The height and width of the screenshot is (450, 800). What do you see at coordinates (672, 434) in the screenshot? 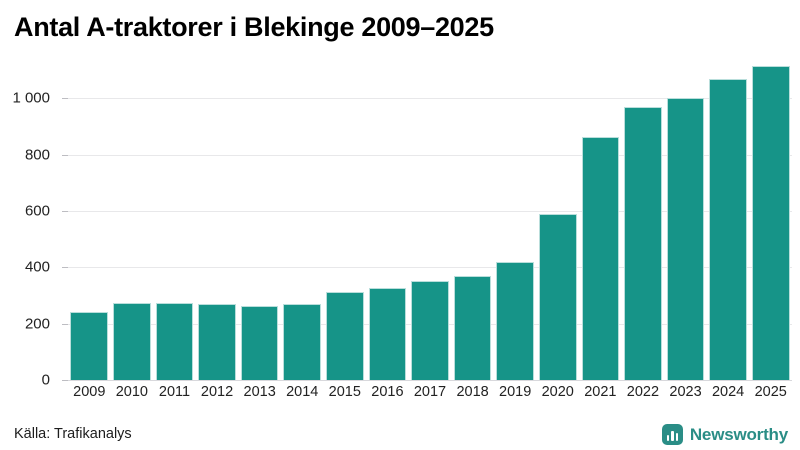
I see `bar-chart-icon` at bounding box center [672, 434].